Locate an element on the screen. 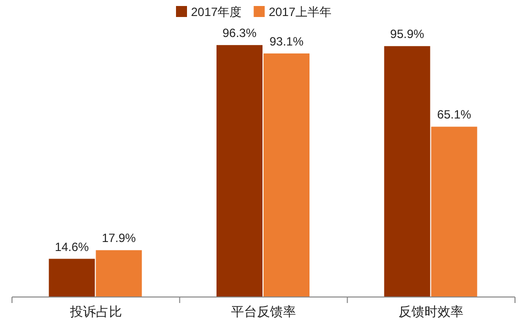 This screenshot has height=324, width=520. x-tick-label: 平台反馈率 is located at coordinates (263, 311).